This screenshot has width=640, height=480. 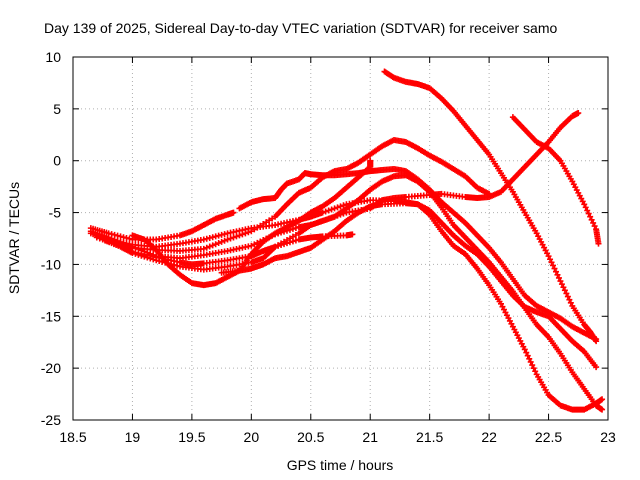 What do you see at coordinates (55, 213) in the screenshot?
I see `y-tick-label: -5` at bounding box center [55, 213].